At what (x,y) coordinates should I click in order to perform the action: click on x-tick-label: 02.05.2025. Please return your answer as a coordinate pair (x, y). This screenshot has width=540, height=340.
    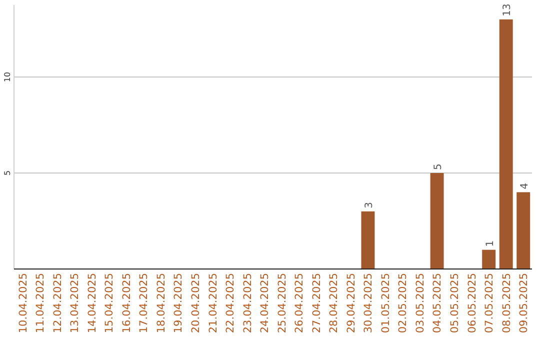
    Looking at the image, I should click on (403, 303).